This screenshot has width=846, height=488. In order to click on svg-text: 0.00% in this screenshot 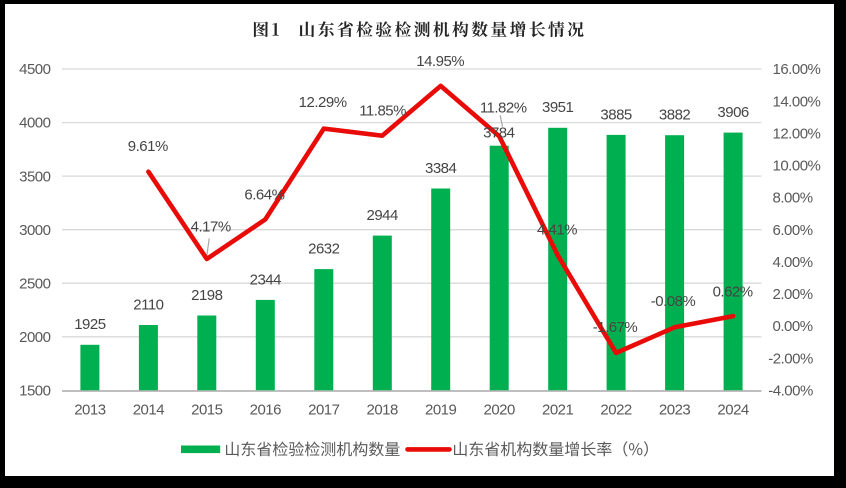, I will do `click(793, 326)`.